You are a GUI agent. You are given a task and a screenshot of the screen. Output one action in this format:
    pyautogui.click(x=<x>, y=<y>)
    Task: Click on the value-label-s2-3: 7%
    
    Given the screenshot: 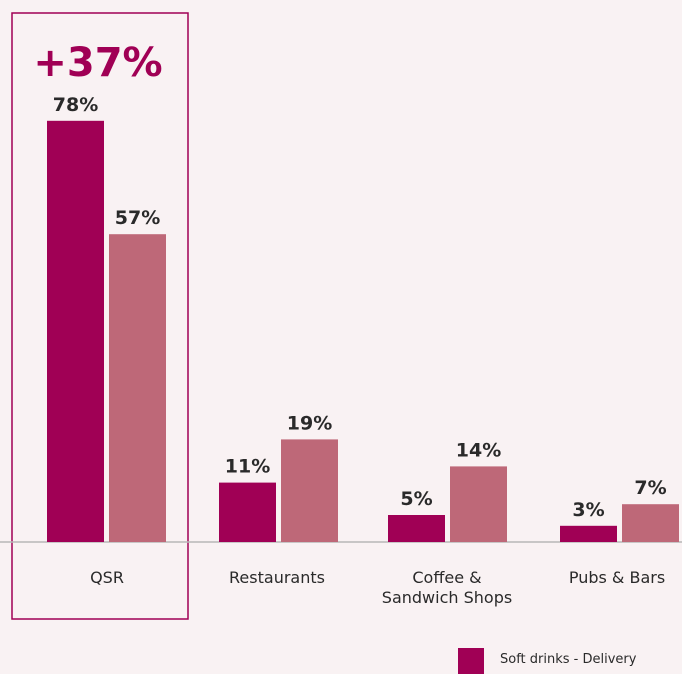 What is the action you would take?
    pyautogui.click(x=650, y=488)
    